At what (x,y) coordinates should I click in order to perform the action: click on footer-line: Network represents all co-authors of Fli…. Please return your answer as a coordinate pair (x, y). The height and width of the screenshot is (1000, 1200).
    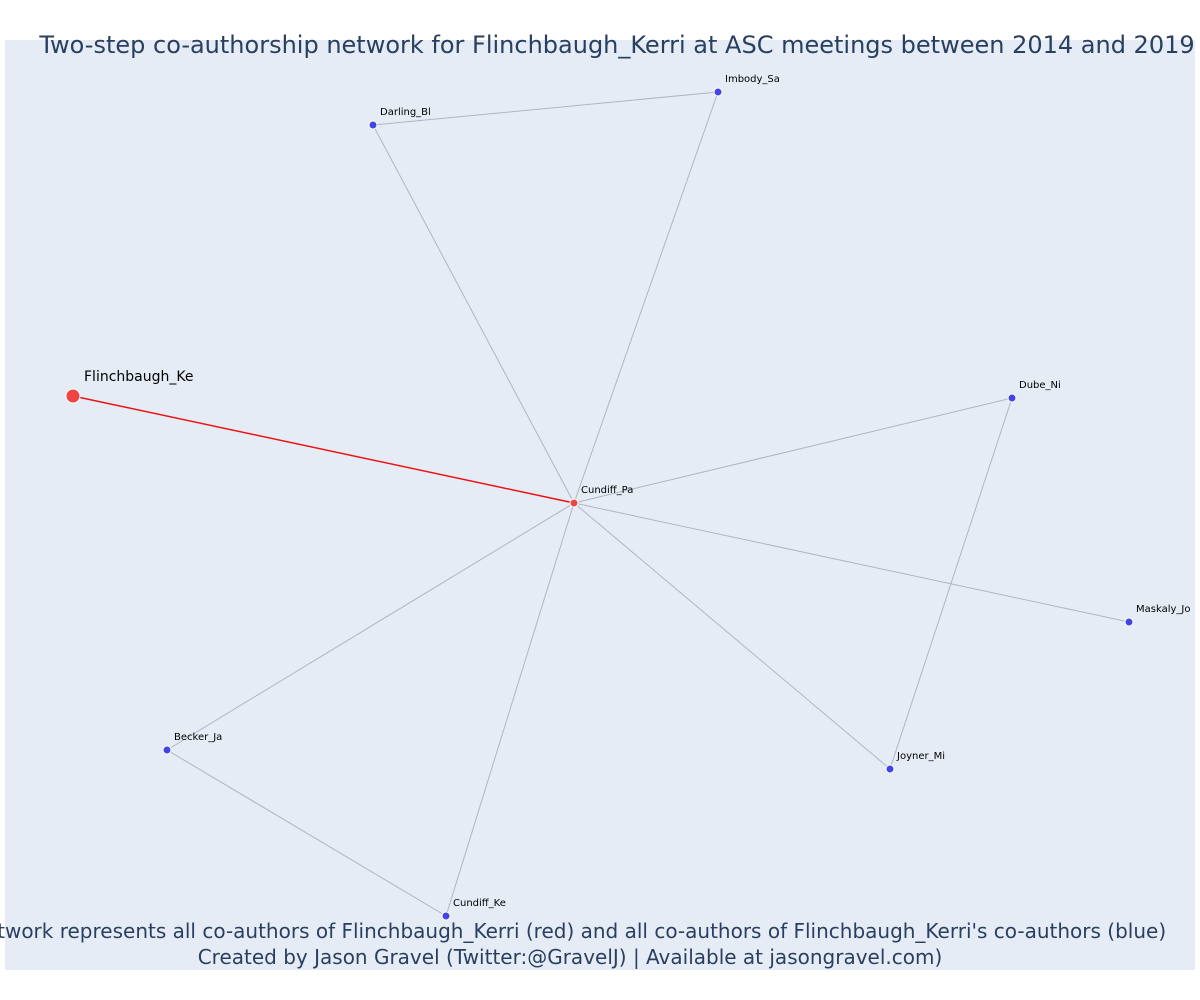
    Looking at the image, I should click on (583, 931).